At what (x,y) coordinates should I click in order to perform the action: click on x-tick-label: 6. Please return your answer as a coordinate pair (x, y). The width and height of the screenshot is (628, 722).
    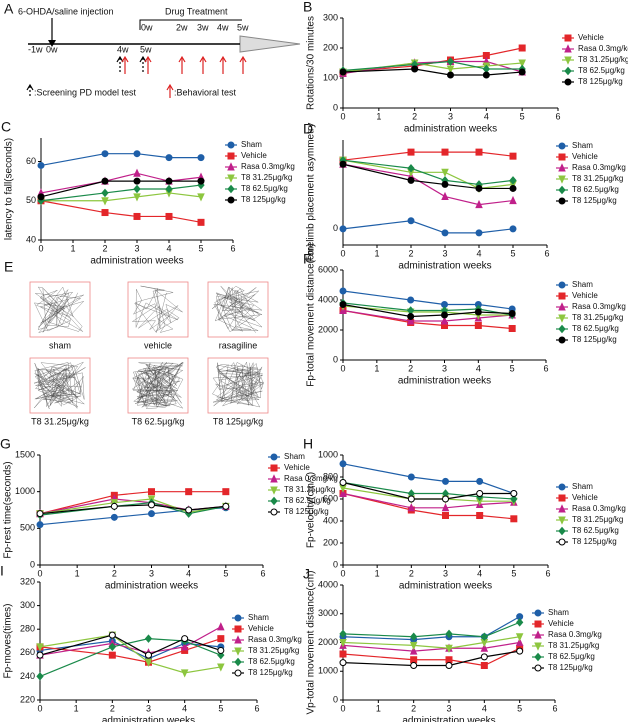
    Looking at the image, I should click on (256, 708).